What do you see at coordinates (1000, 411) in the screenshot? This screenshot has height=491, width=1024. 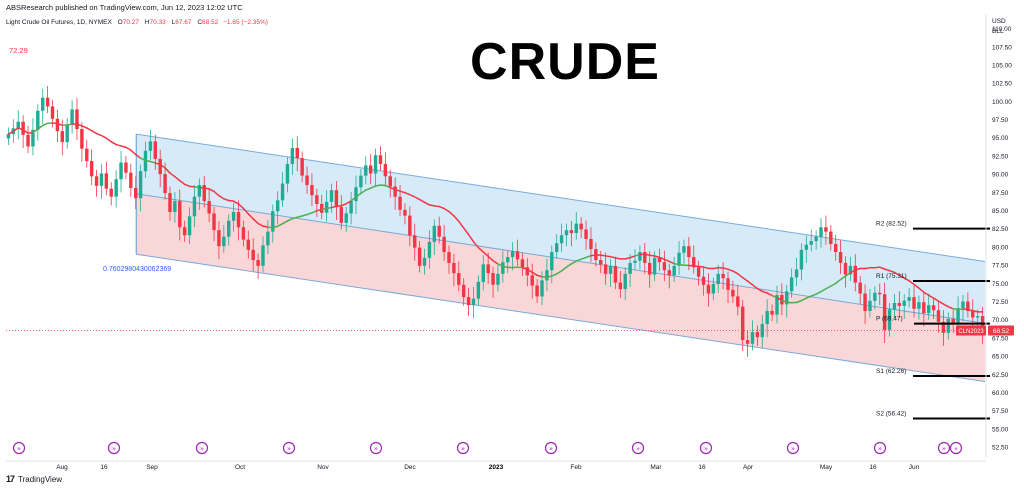 I see `price-tick-label: 57.50` at bounding box center [1000, 411].